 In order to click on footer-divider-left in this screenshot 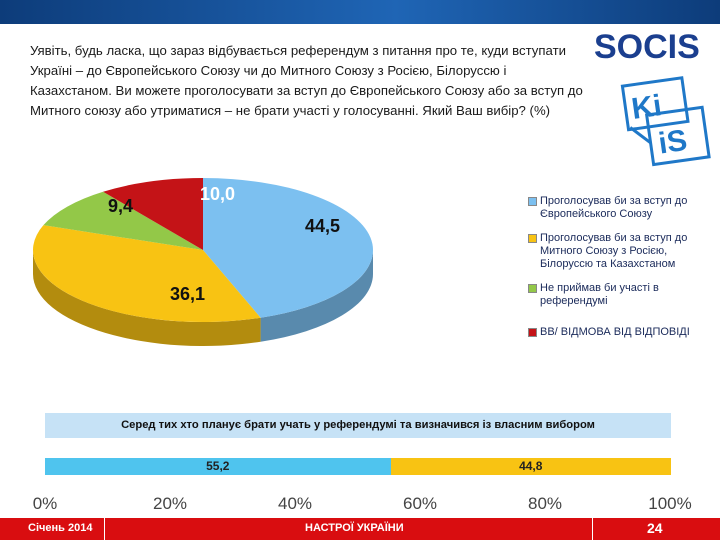, I will do `click(104, 529)`.